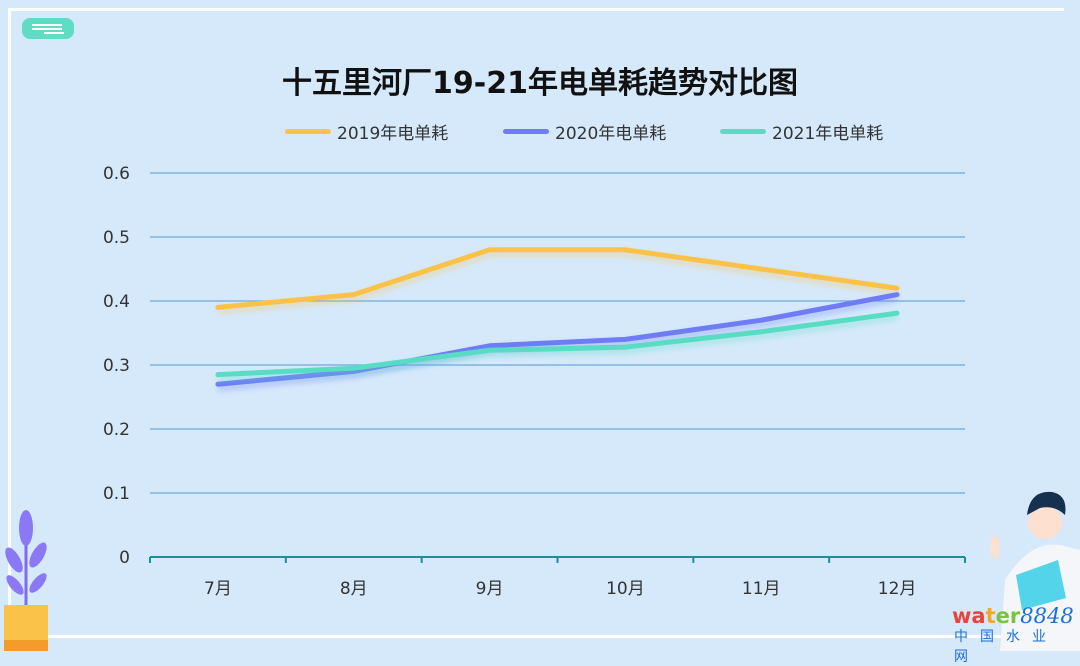 This screenshot has width=1080, height=666. What do you see at coordinates (116, 238) in the screenshot?
I see `y-tick-label: 0.5` at bounding box center [116, 238].